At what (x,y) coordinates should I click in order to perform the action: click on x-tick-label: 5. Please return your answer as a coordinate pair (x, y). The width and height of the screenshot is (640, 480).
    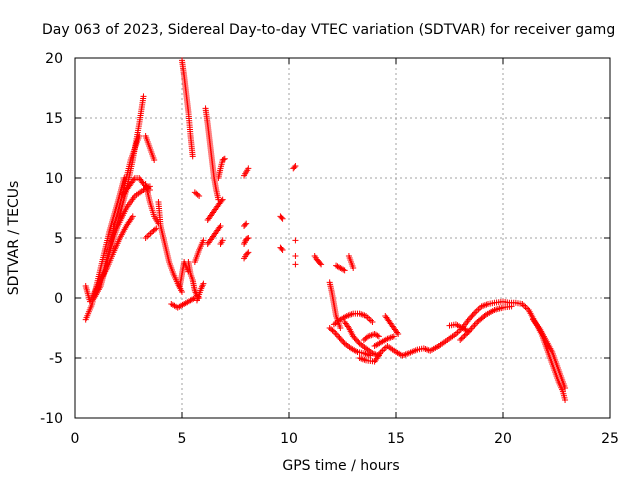
    Looking at the image, I should click on (182, 439).